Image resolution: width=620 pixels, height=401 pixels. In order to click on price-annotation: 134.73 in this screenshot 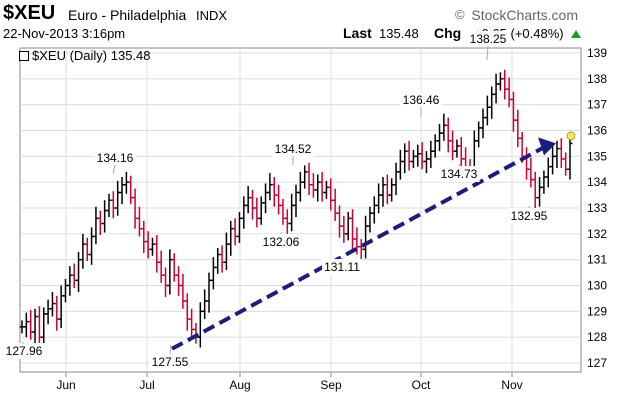, I will do `click(459, 174)`.